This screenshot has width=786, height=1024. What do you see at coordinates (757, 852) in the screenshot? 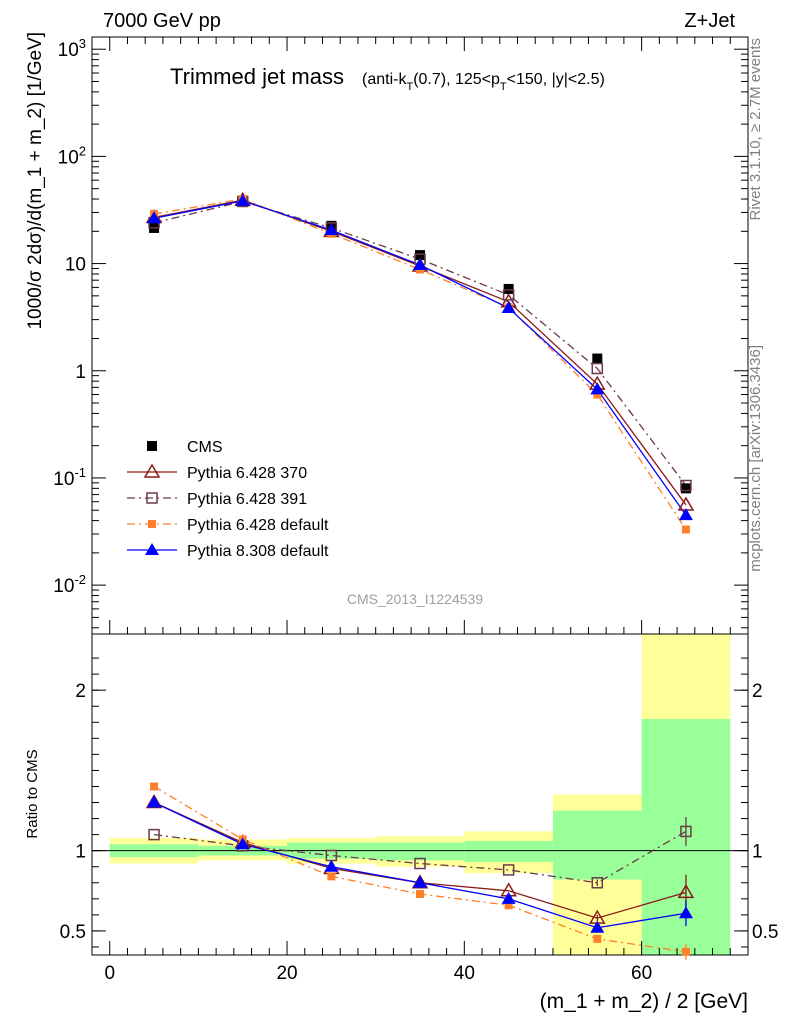
I see `ratio-tick-label-right: 1` at bounding box center [757, 852].